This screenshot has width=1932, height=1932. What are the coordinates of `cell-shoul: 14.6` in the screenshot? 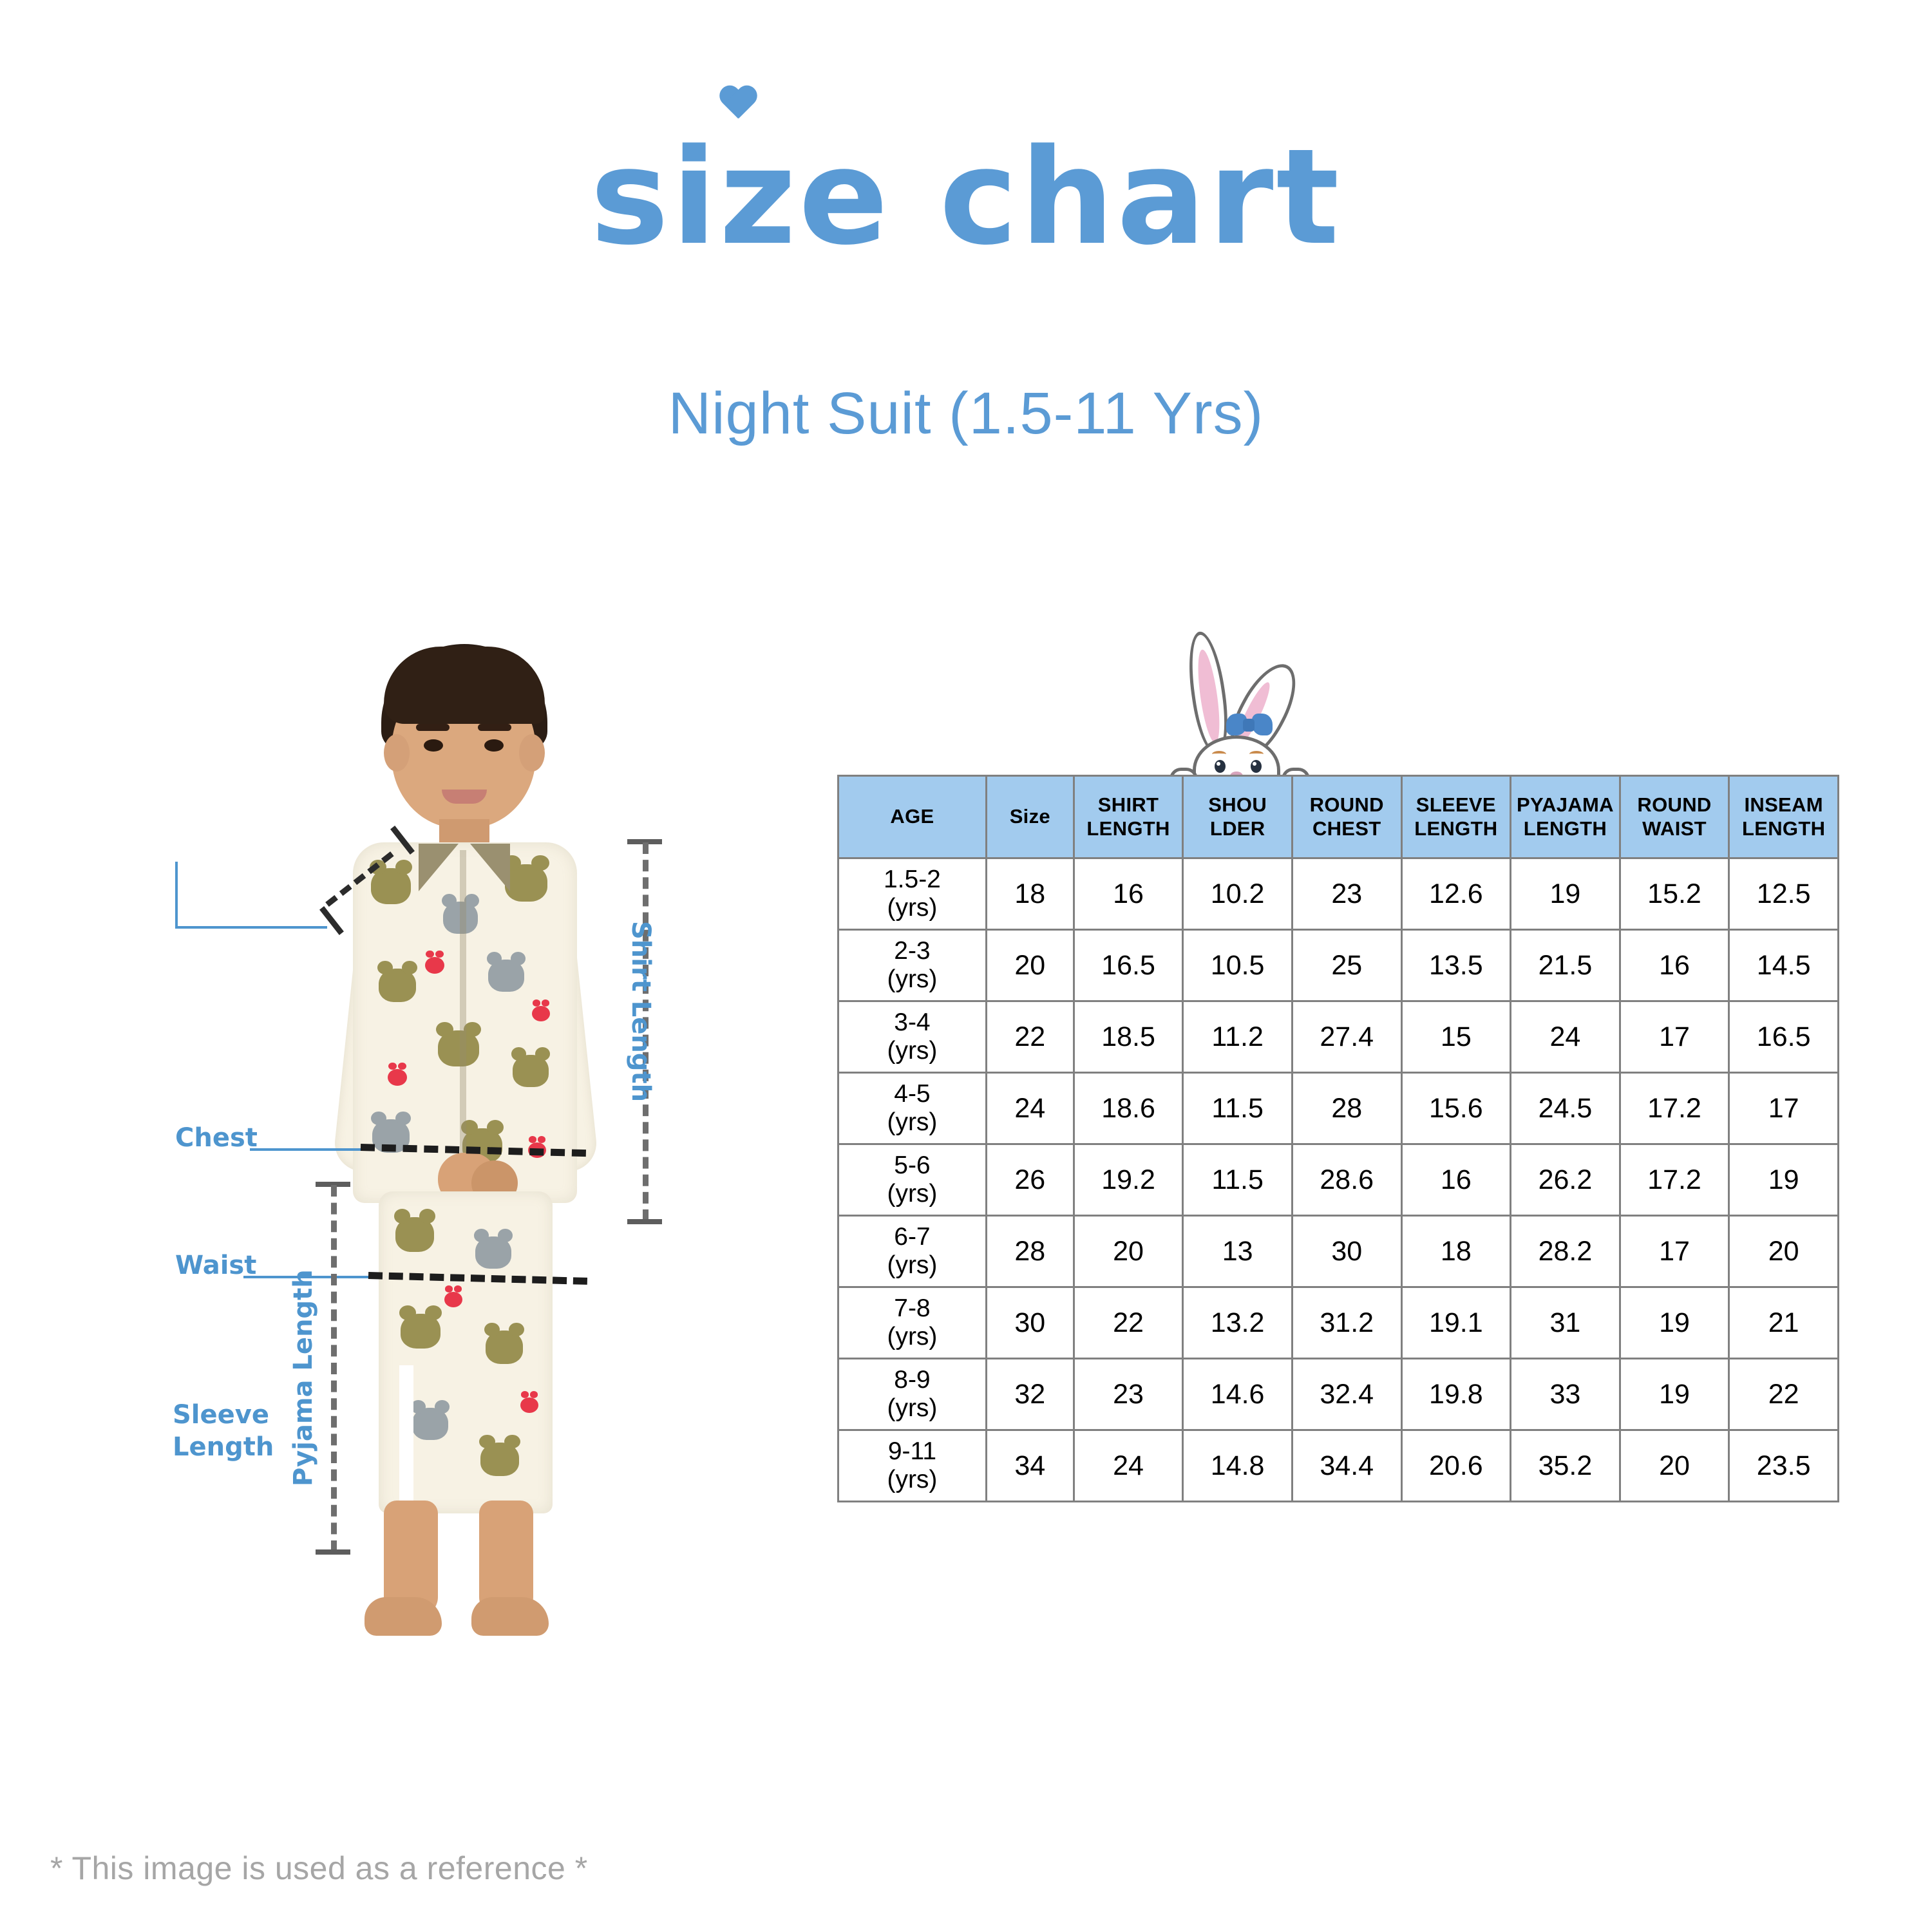 It's located at (1237, 1395).